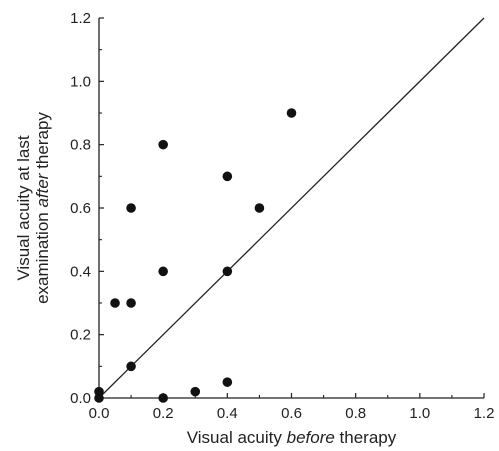  What do you see at coordinates (366, 437) in the screenshot?
I see `x-axis-title-post: therapy` at bounding box center [366, 437].